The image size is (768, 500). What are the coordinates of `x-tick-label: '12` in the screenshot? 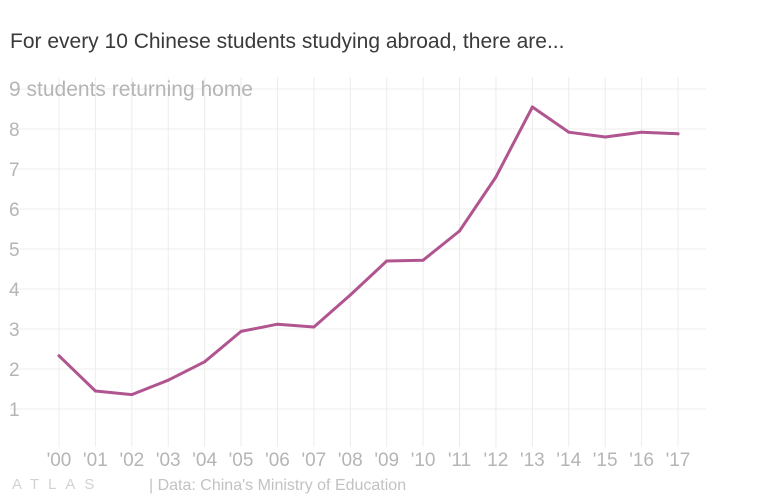 It's located at (496, 460).